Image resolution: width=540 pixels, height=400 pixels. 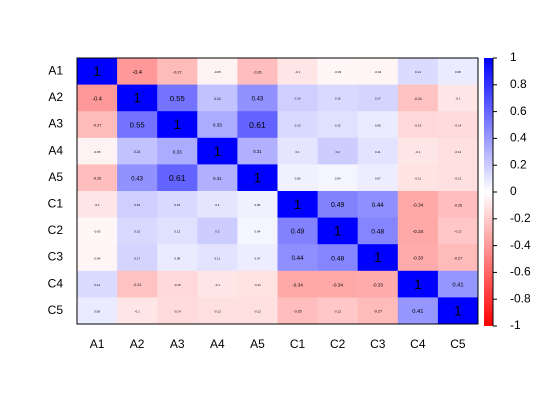 I want to click on y-tick-label: A2, so click(x=55, y=97).